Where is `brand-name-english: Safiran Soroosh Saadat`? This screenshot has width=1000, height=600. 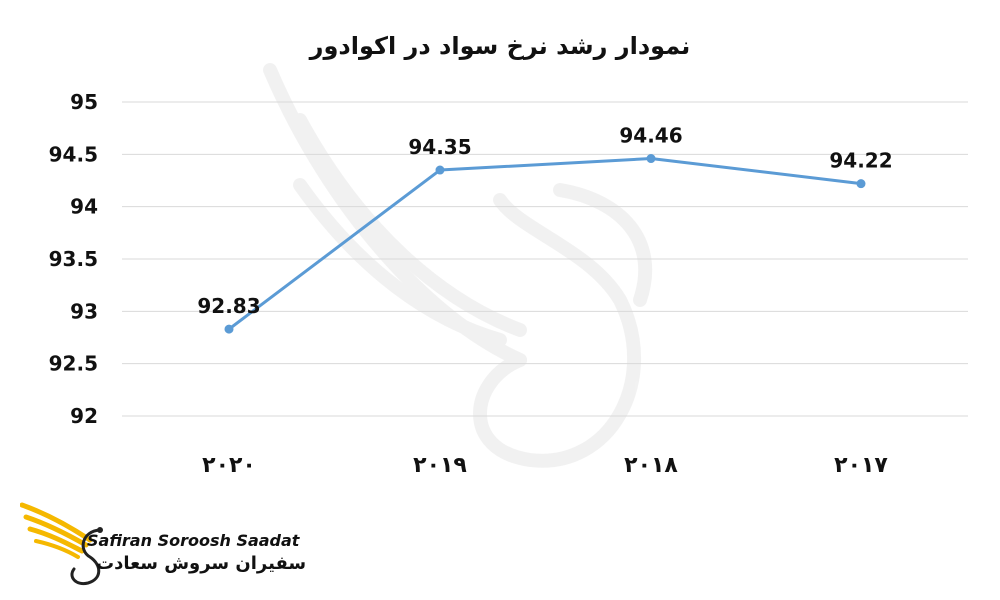
brand-name-english: Safiran Soroosh Saadat is located at coordinates (193, 540).